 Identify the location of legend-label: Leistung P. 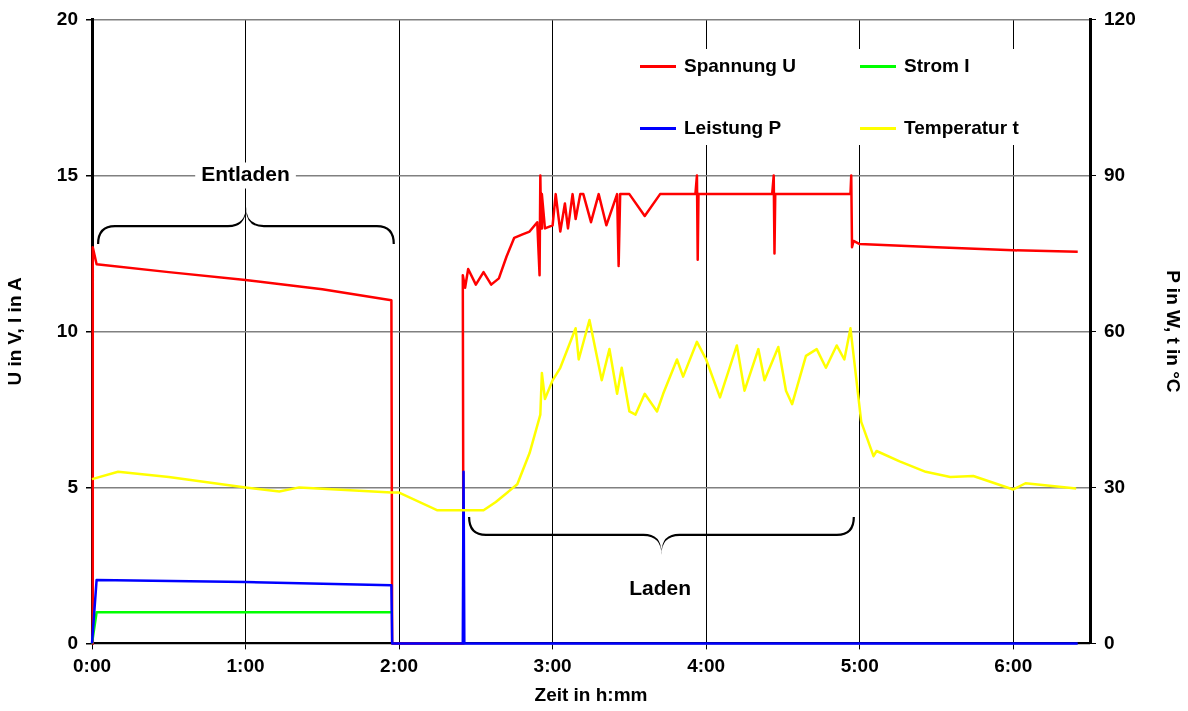
(733, 128).